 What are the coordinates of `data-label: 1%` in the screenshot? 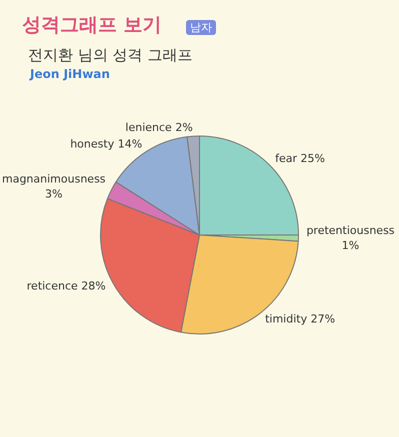 It's located at (351, 245).